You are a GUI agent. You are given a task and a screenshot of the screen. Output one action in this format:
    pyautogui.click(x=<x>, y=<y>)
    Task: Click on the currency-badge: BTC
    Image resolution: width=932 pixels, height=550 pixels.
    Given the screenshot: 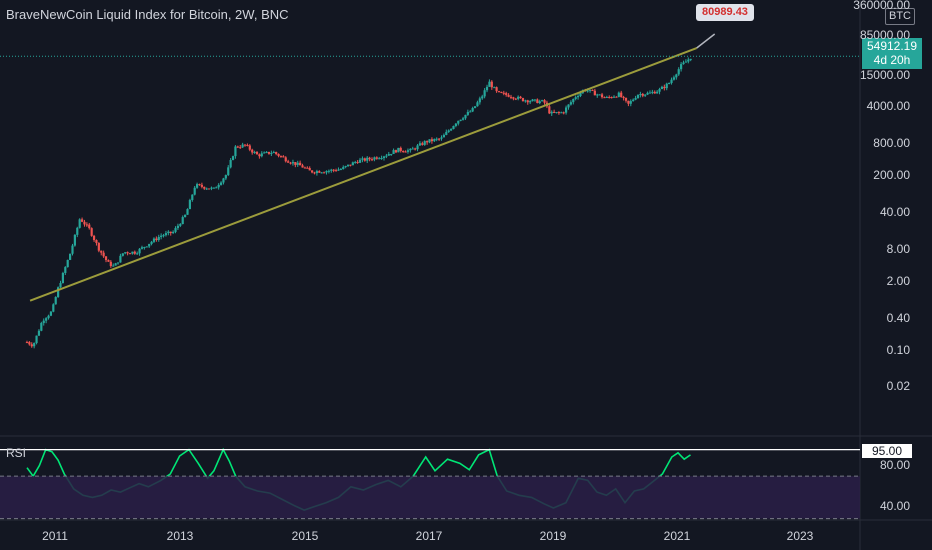 What is the action you would take?
    pyautogui.click(x=900, y=16)
    